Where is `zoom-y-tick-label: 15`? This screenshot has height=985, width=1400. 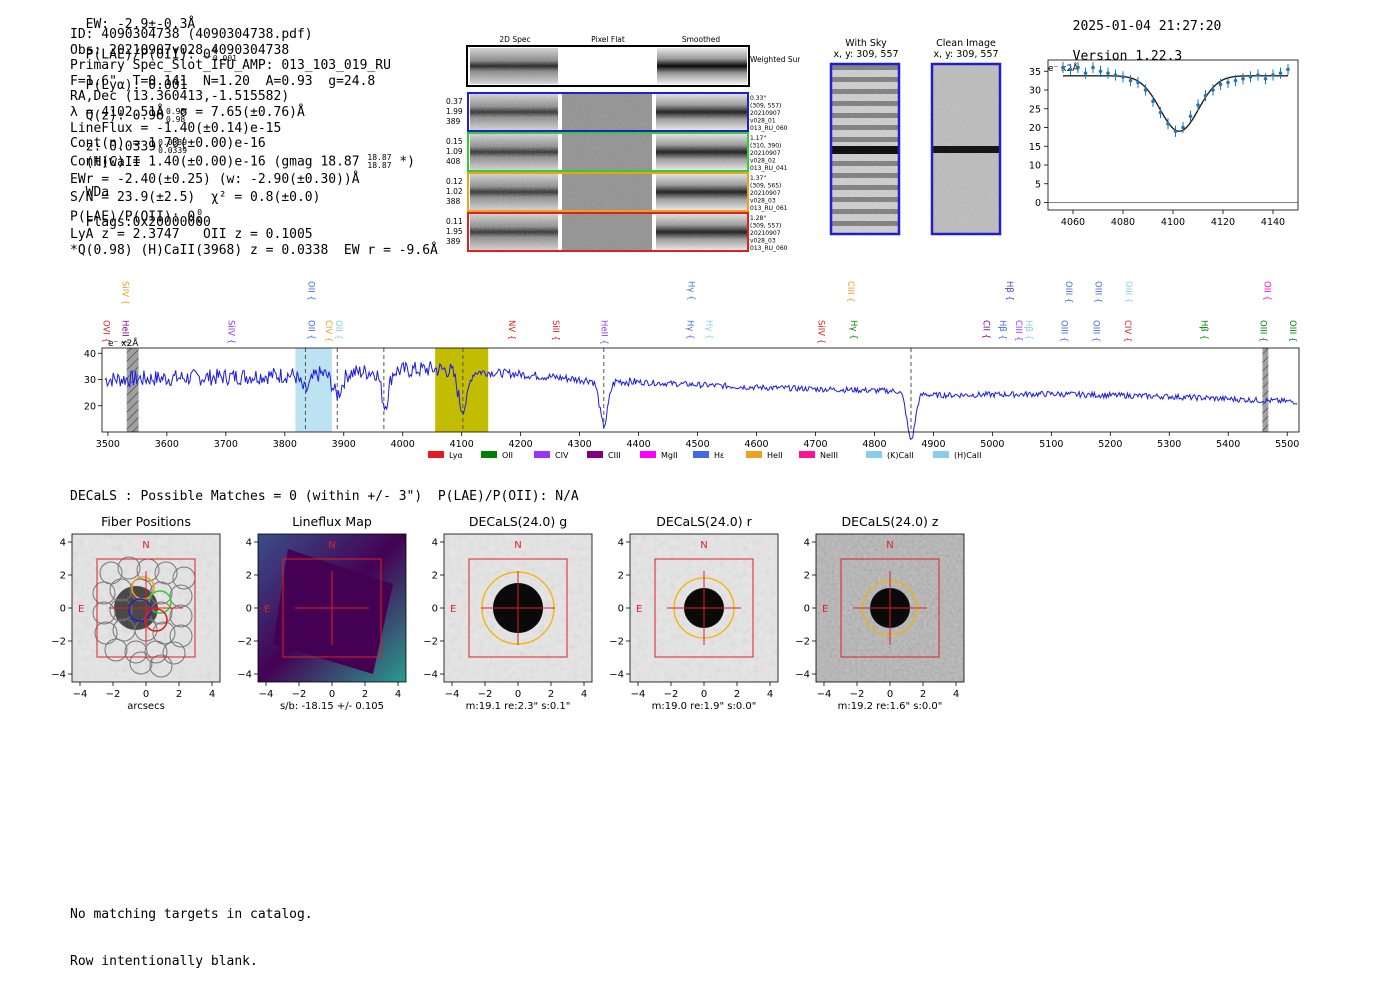
zoom-y-tick-label: 15 is located at coordinates (1035, 147).